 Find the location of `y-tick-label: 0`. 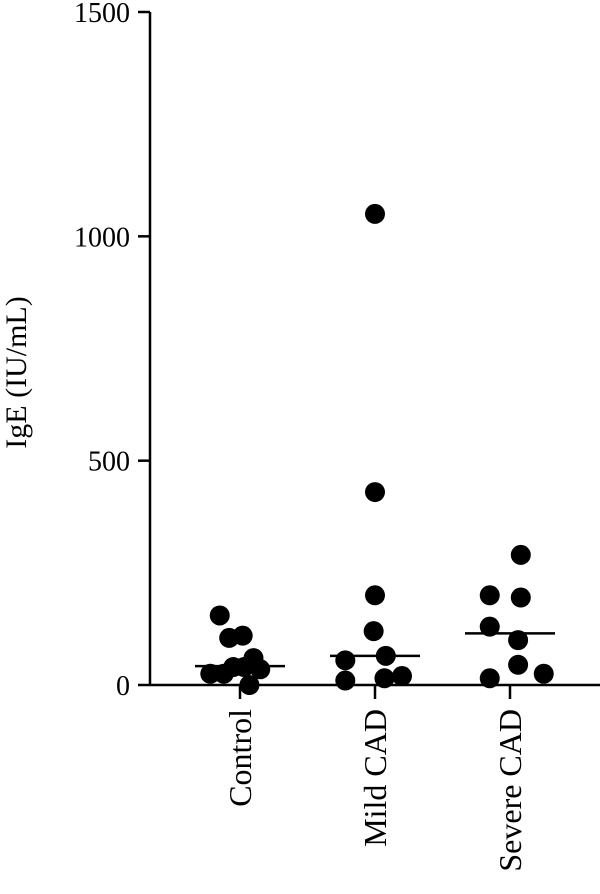

y-tick-label: 0 is located at coordinates (123, 686).